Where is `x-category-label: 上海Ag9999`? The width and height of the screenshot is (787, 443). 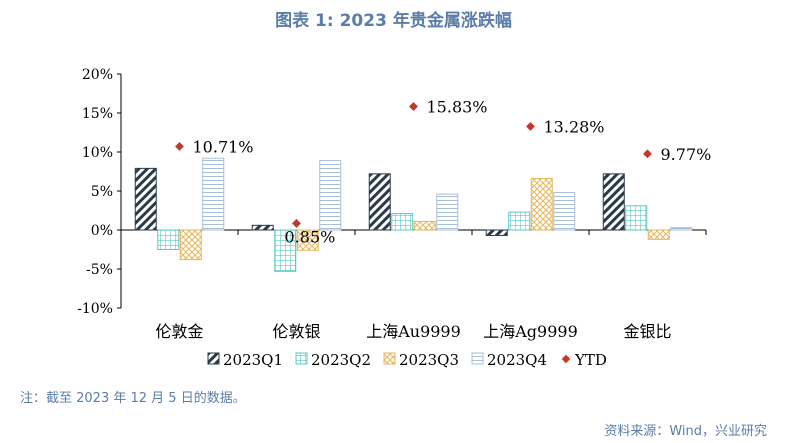 x-category-label: 上海Ag9999 is located at coordinates (530, 331).